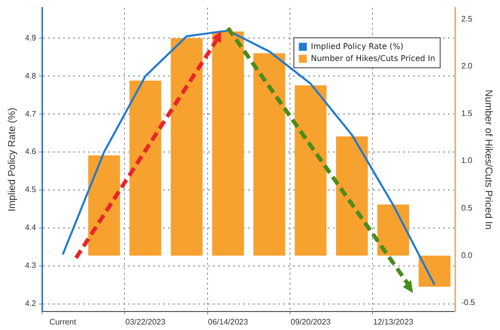 The image size is (500, 330). What do you see at coordinates (30, 37) in the screenshot?
I see `y-tick-label: 4.9` at bounding box center [30, 37].